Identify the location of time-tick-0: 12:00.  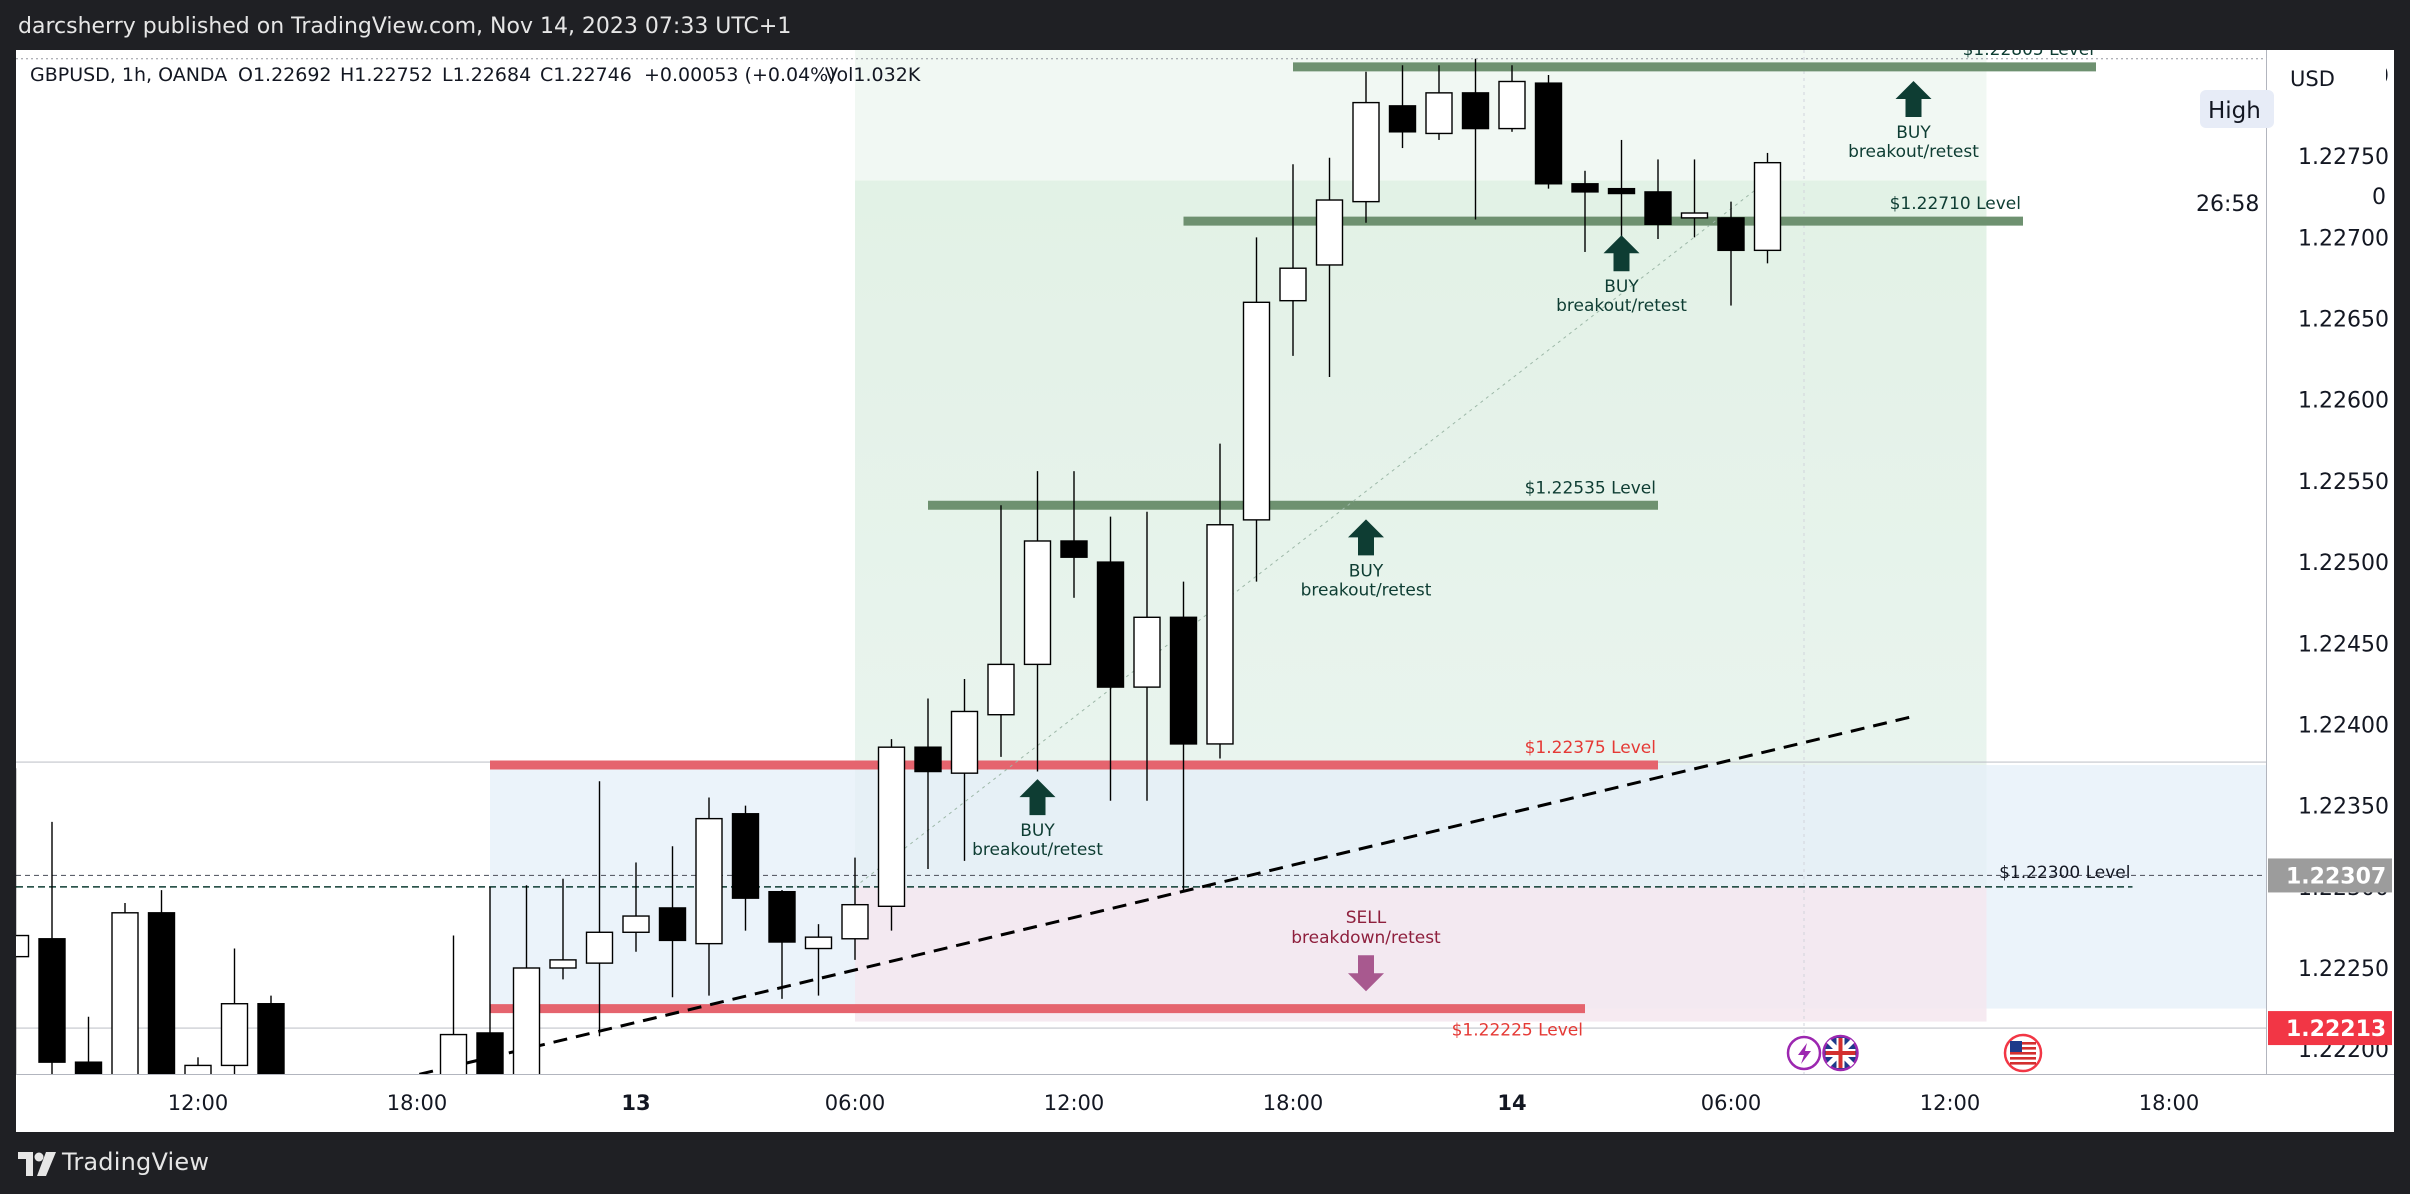
(198, 1103).